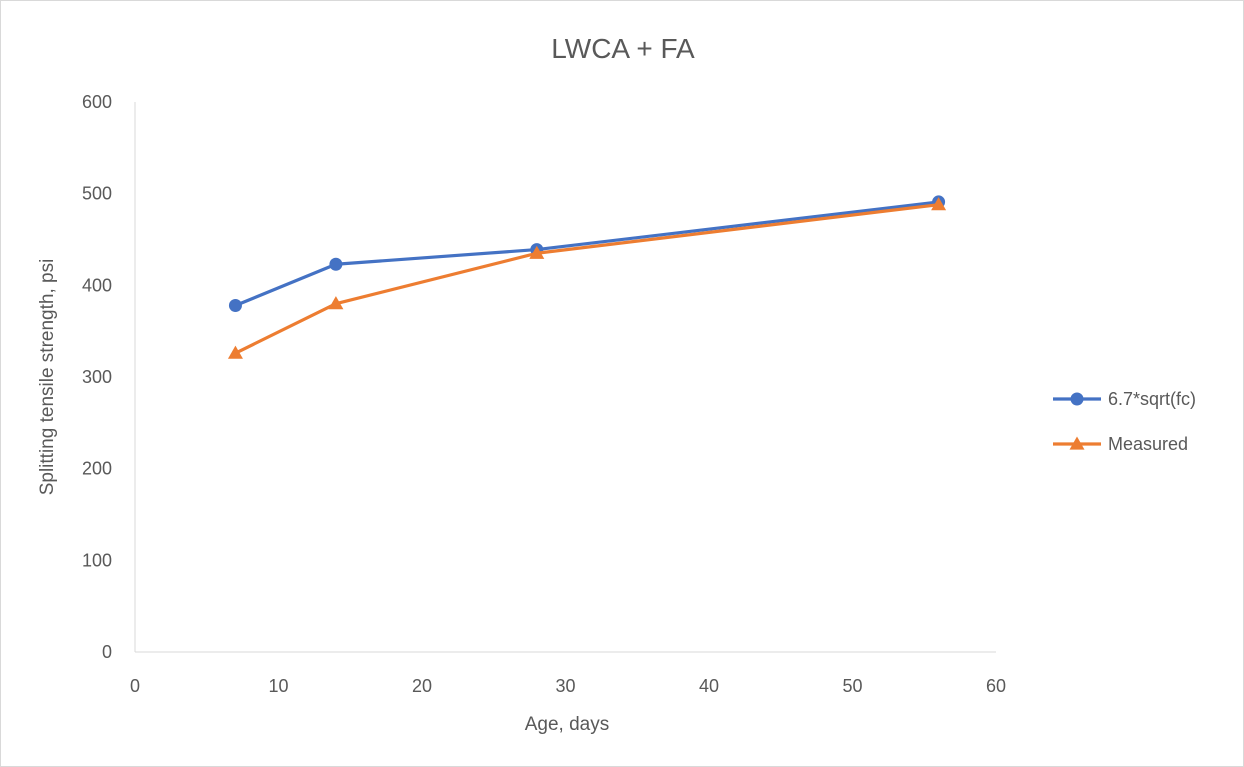 This screenshot has height=767, width=1244. I want to click on x-tick-label: 50, so click(852, 686).